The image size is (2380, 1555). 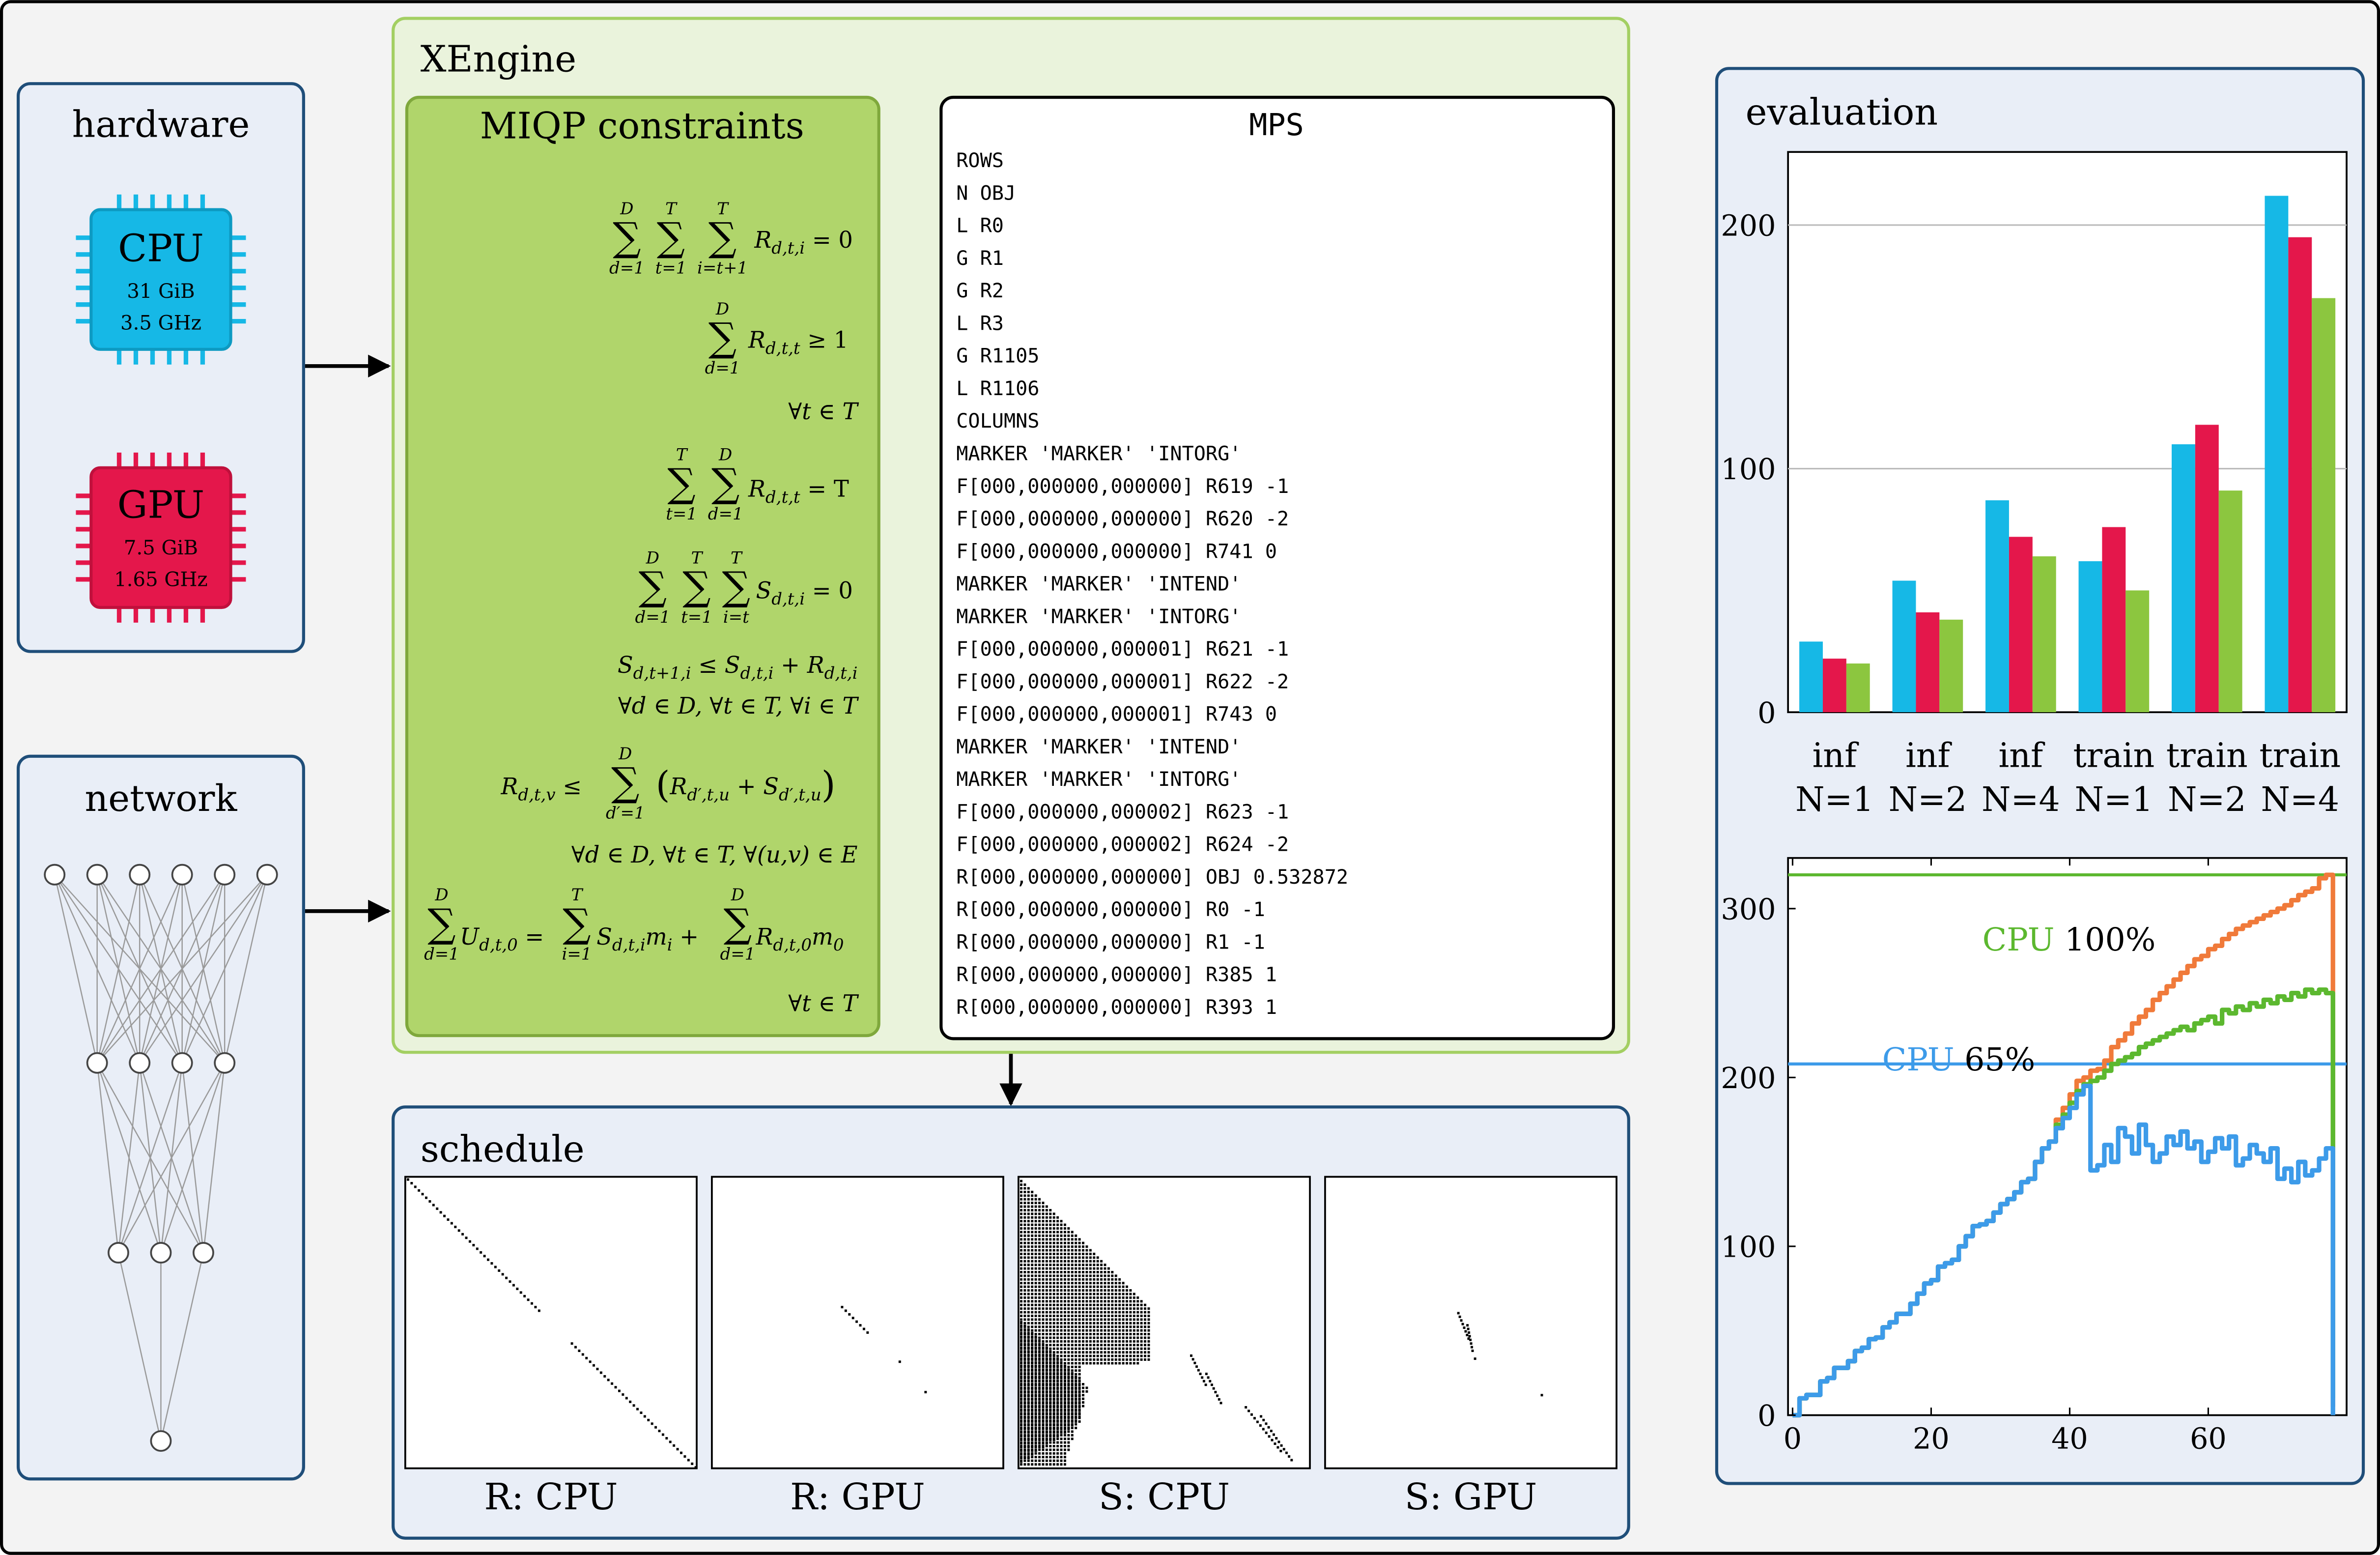 I want to click on mps-line: F[000,000000,000002] R623 -1, so click(x=1122, y=812).